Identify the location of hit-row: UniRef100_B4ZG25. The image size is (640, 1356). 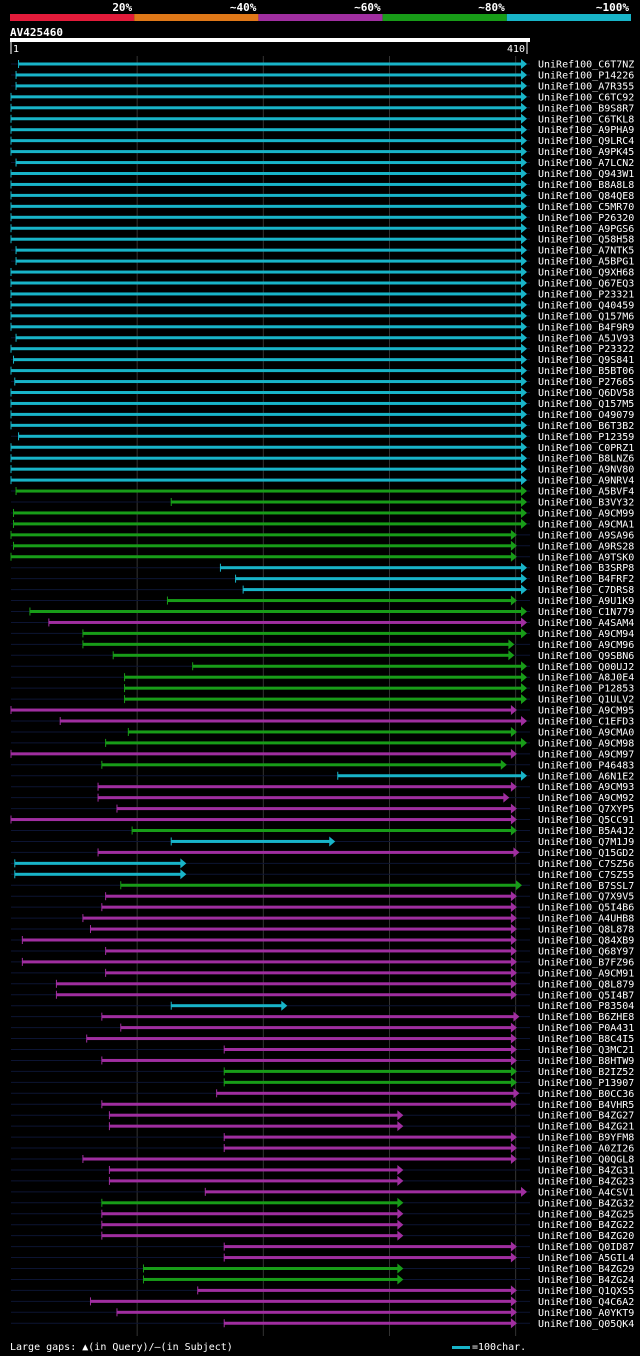
(322, 1214).